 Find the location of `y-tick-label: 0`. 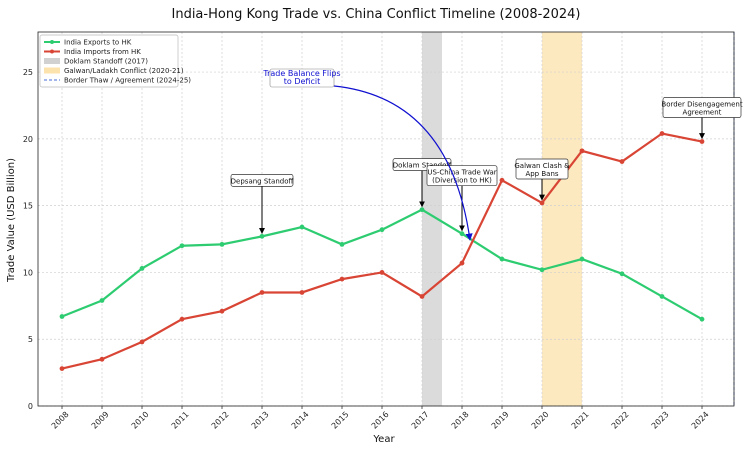

y-tick-label: 0 is located at coordinates (30, 406).